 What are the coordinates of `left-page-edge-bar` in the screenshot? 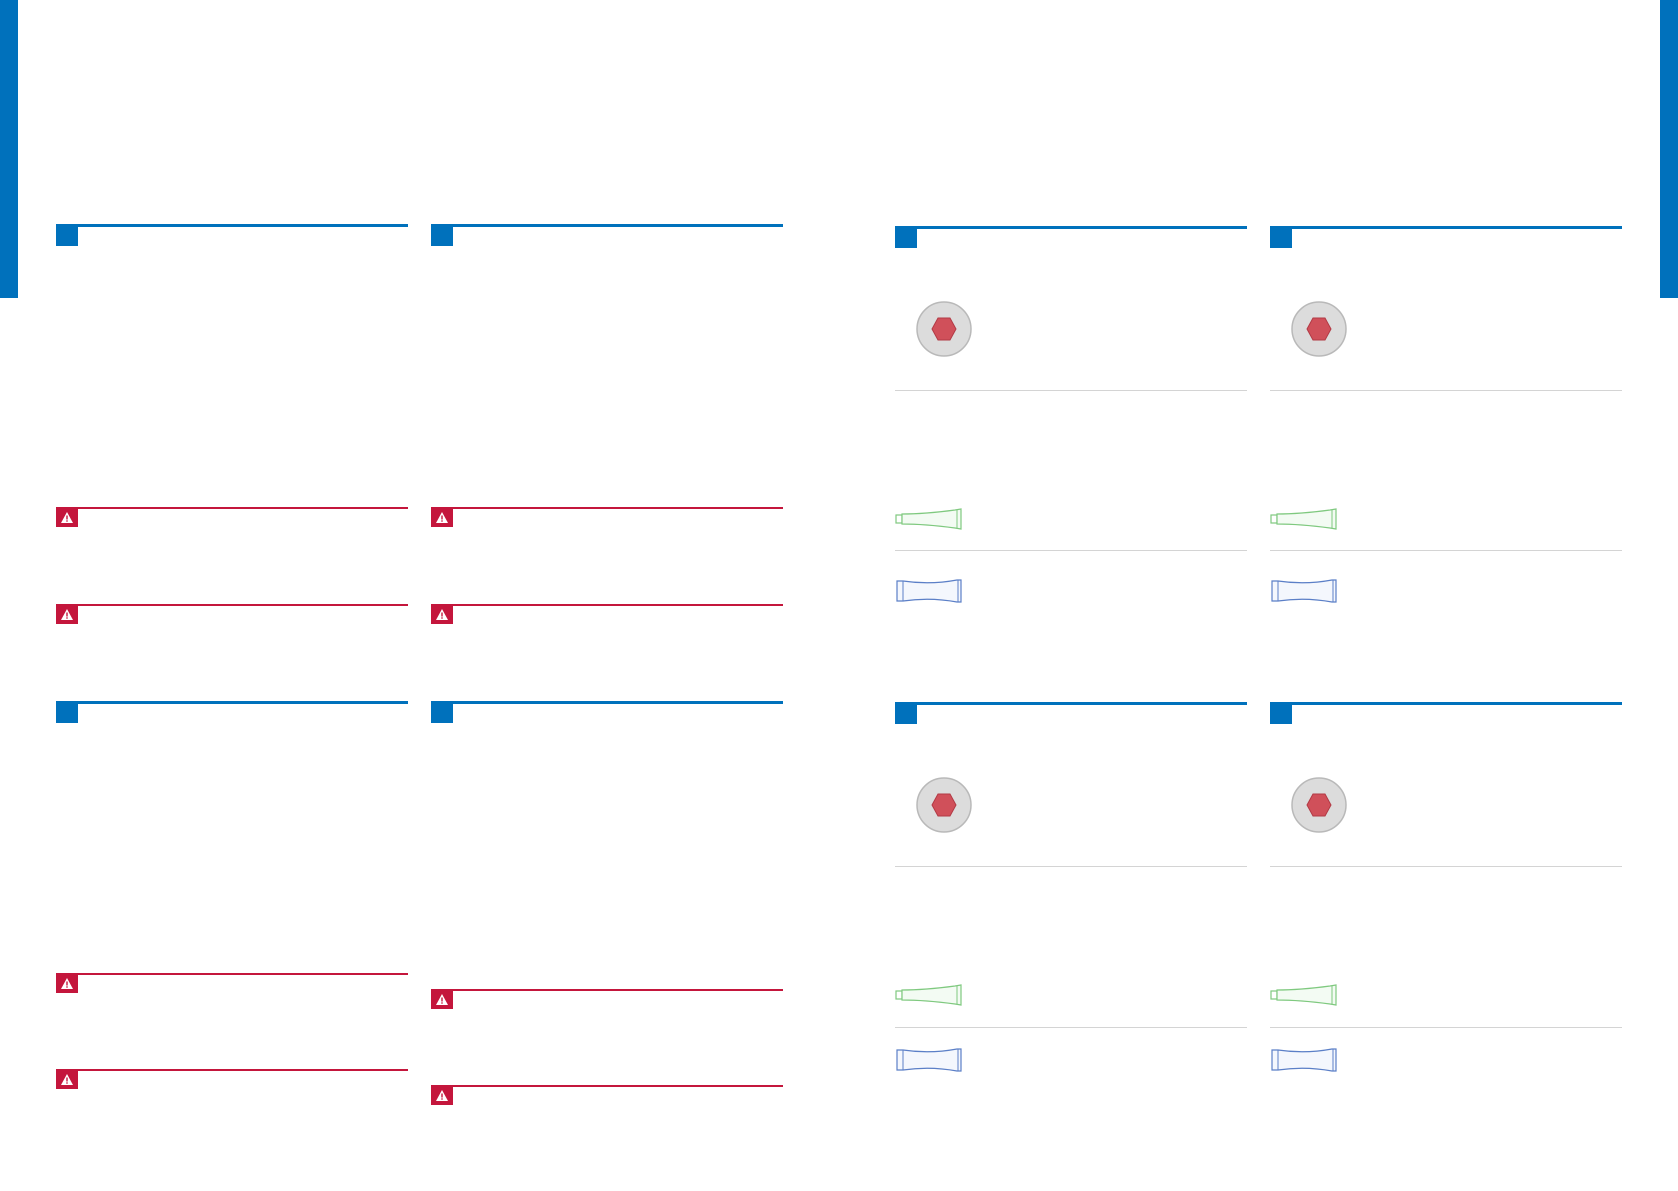 It's located at (9, 149).